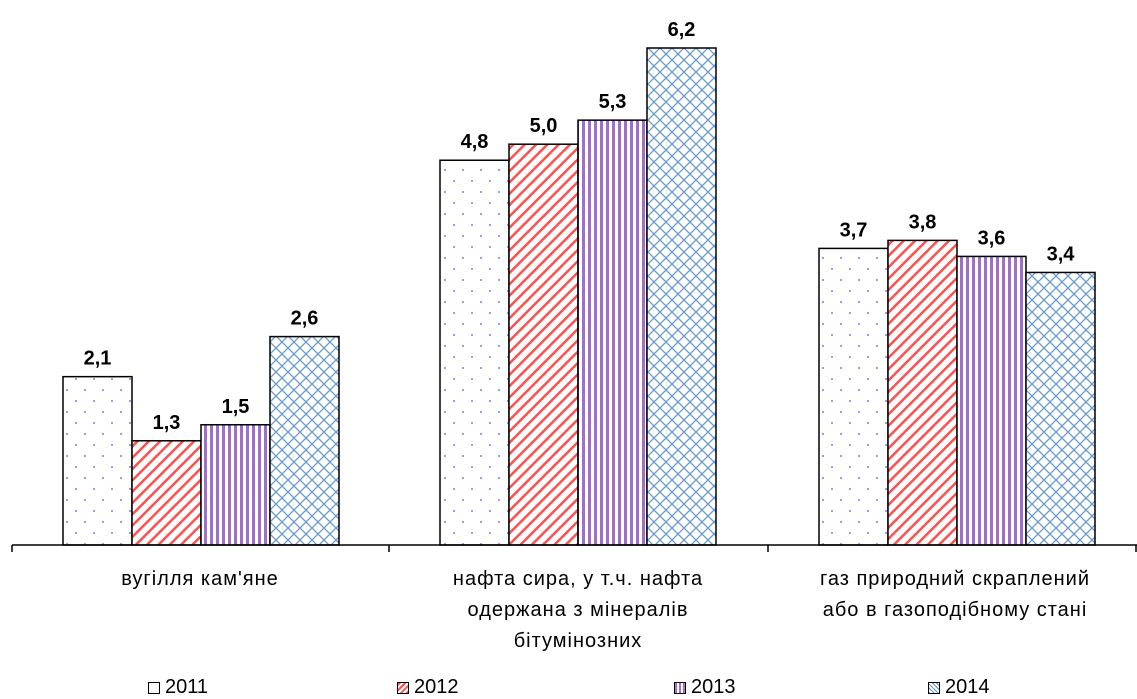 The image size is (1137, 699). Describe the element at coordinates (923, 222) in the screenshot. I see `data-label-2012-cat-2: 3,8` at that location.